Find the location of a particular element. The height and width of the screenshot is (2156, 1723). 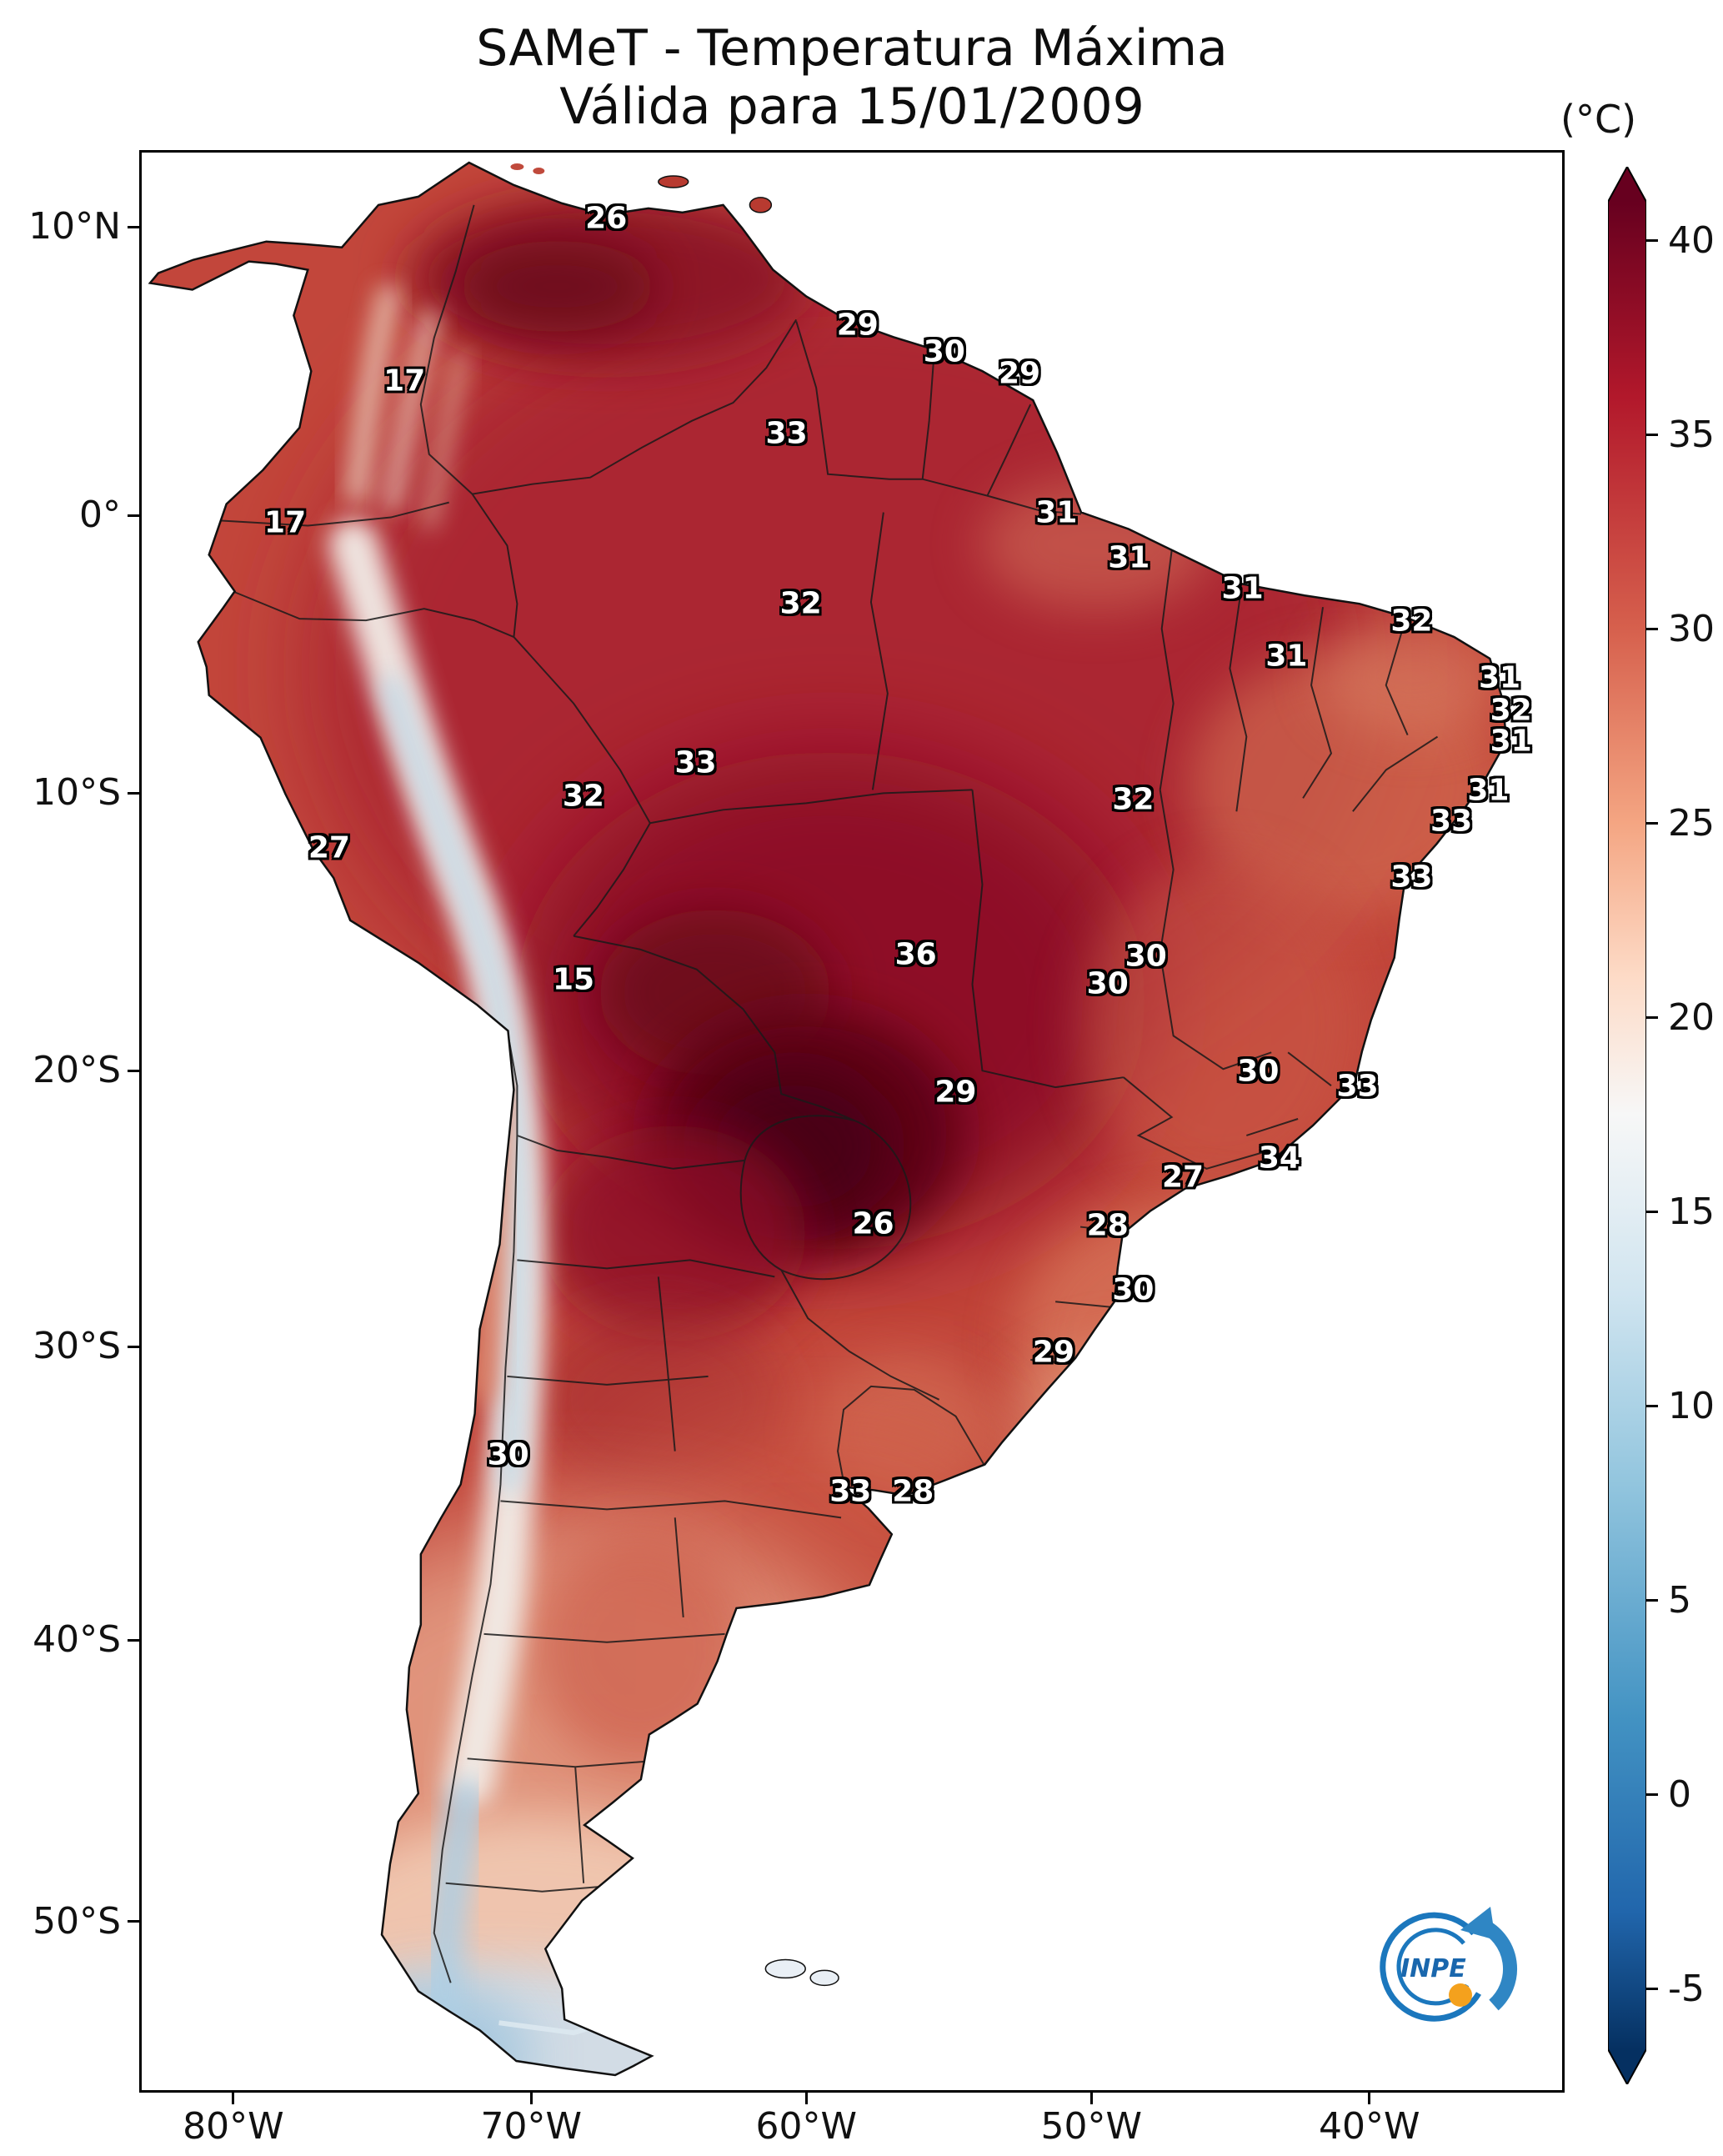

lat-tick-label: 20°S is located at coordinates (77, 1070).